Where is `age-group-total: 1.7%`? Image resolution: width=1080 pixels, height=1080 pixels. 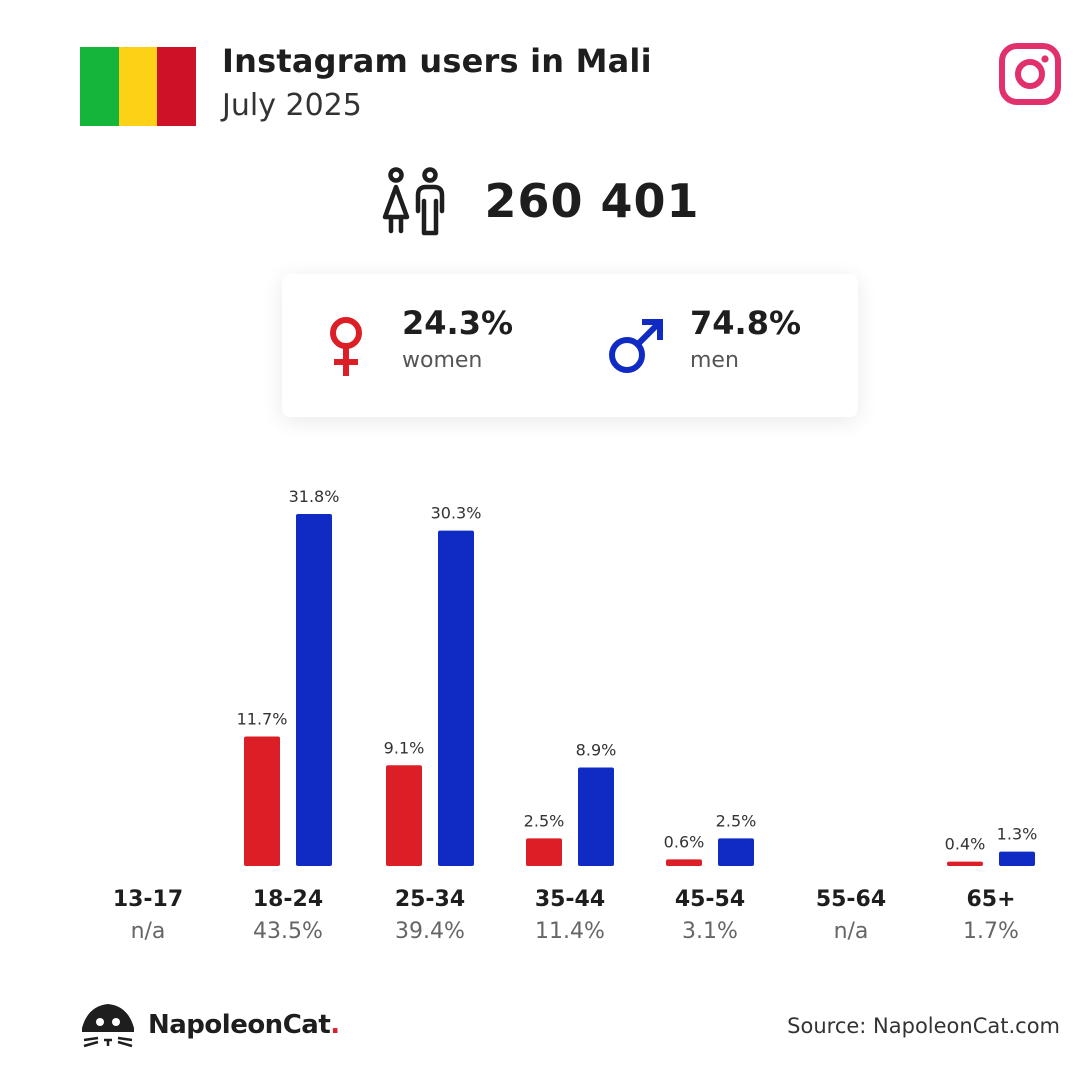
age-group-total: 1.7% is located at coordinates (991, 931).